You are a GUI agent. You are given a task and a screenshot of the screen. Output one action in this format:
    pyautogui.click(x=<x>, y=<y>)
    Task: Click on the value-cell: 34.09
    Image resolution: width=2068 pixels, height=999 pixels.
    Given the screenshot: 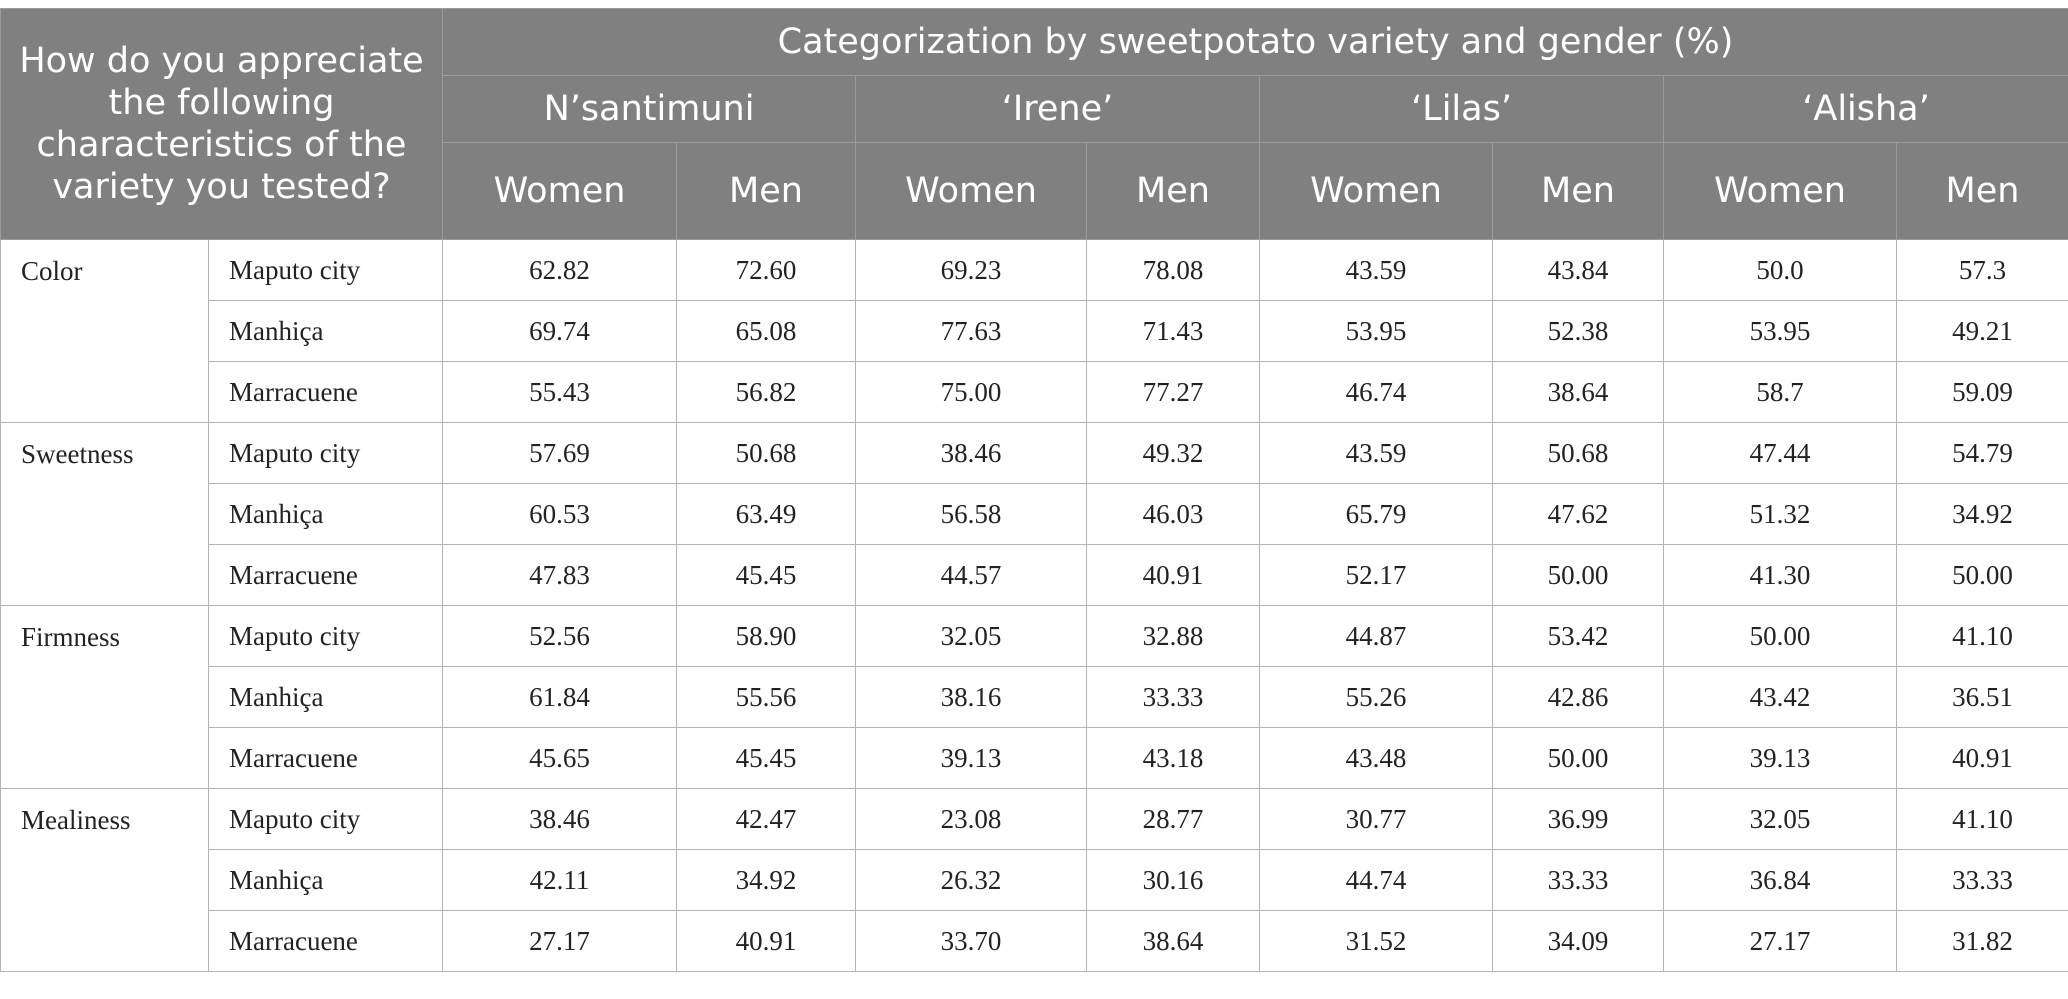 What is the action you would take?
    pyautogui.click(x=1578, y=941)
    